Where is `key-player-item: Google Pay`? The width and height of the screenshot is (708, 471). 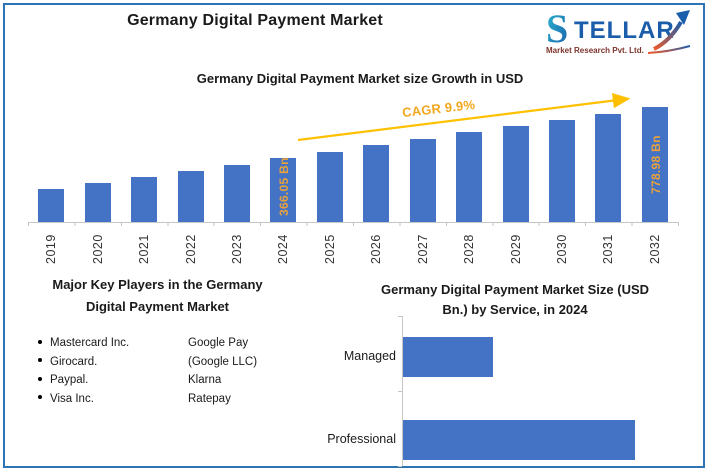 key-player-item: Google Pay is located at coordinates (218, 343).